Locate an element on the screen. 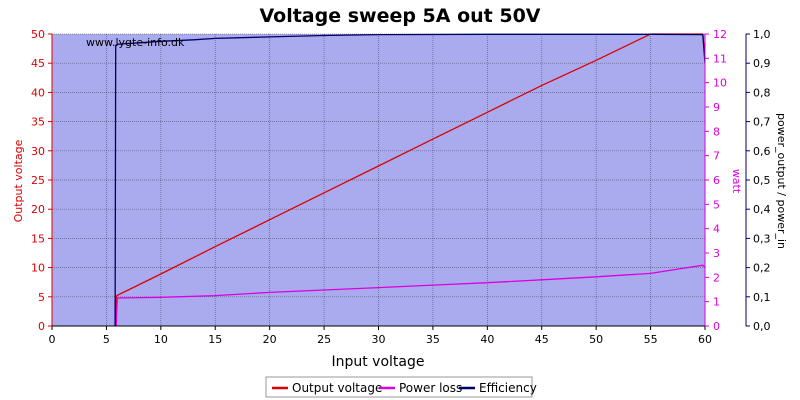  legend-label: Output voltage is located at coordinates (337, 388).